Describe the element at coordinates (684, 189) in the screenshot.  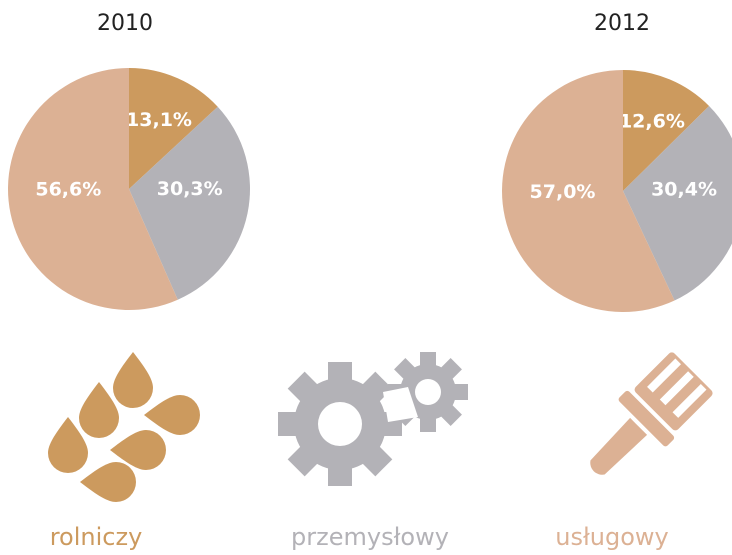
I see `slice-label: 30,4%` at that location.